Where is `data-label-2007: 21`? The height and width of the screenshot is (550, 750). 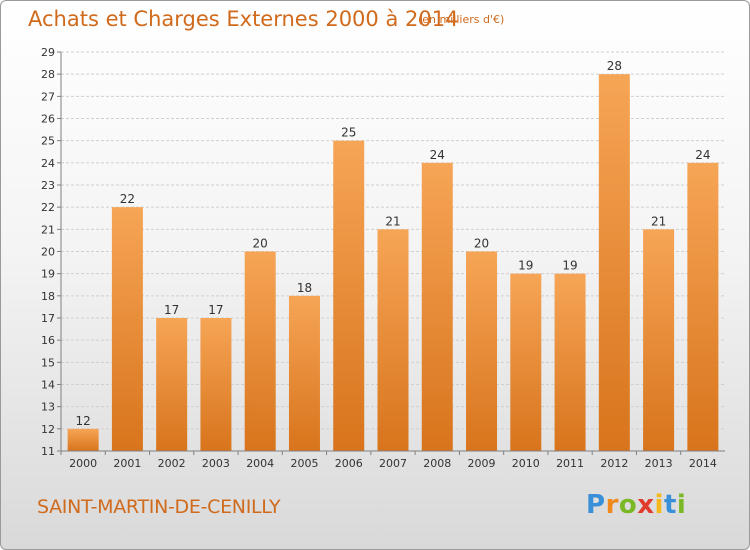
data-label-2007: 21 is located at coordinates (392, 221).